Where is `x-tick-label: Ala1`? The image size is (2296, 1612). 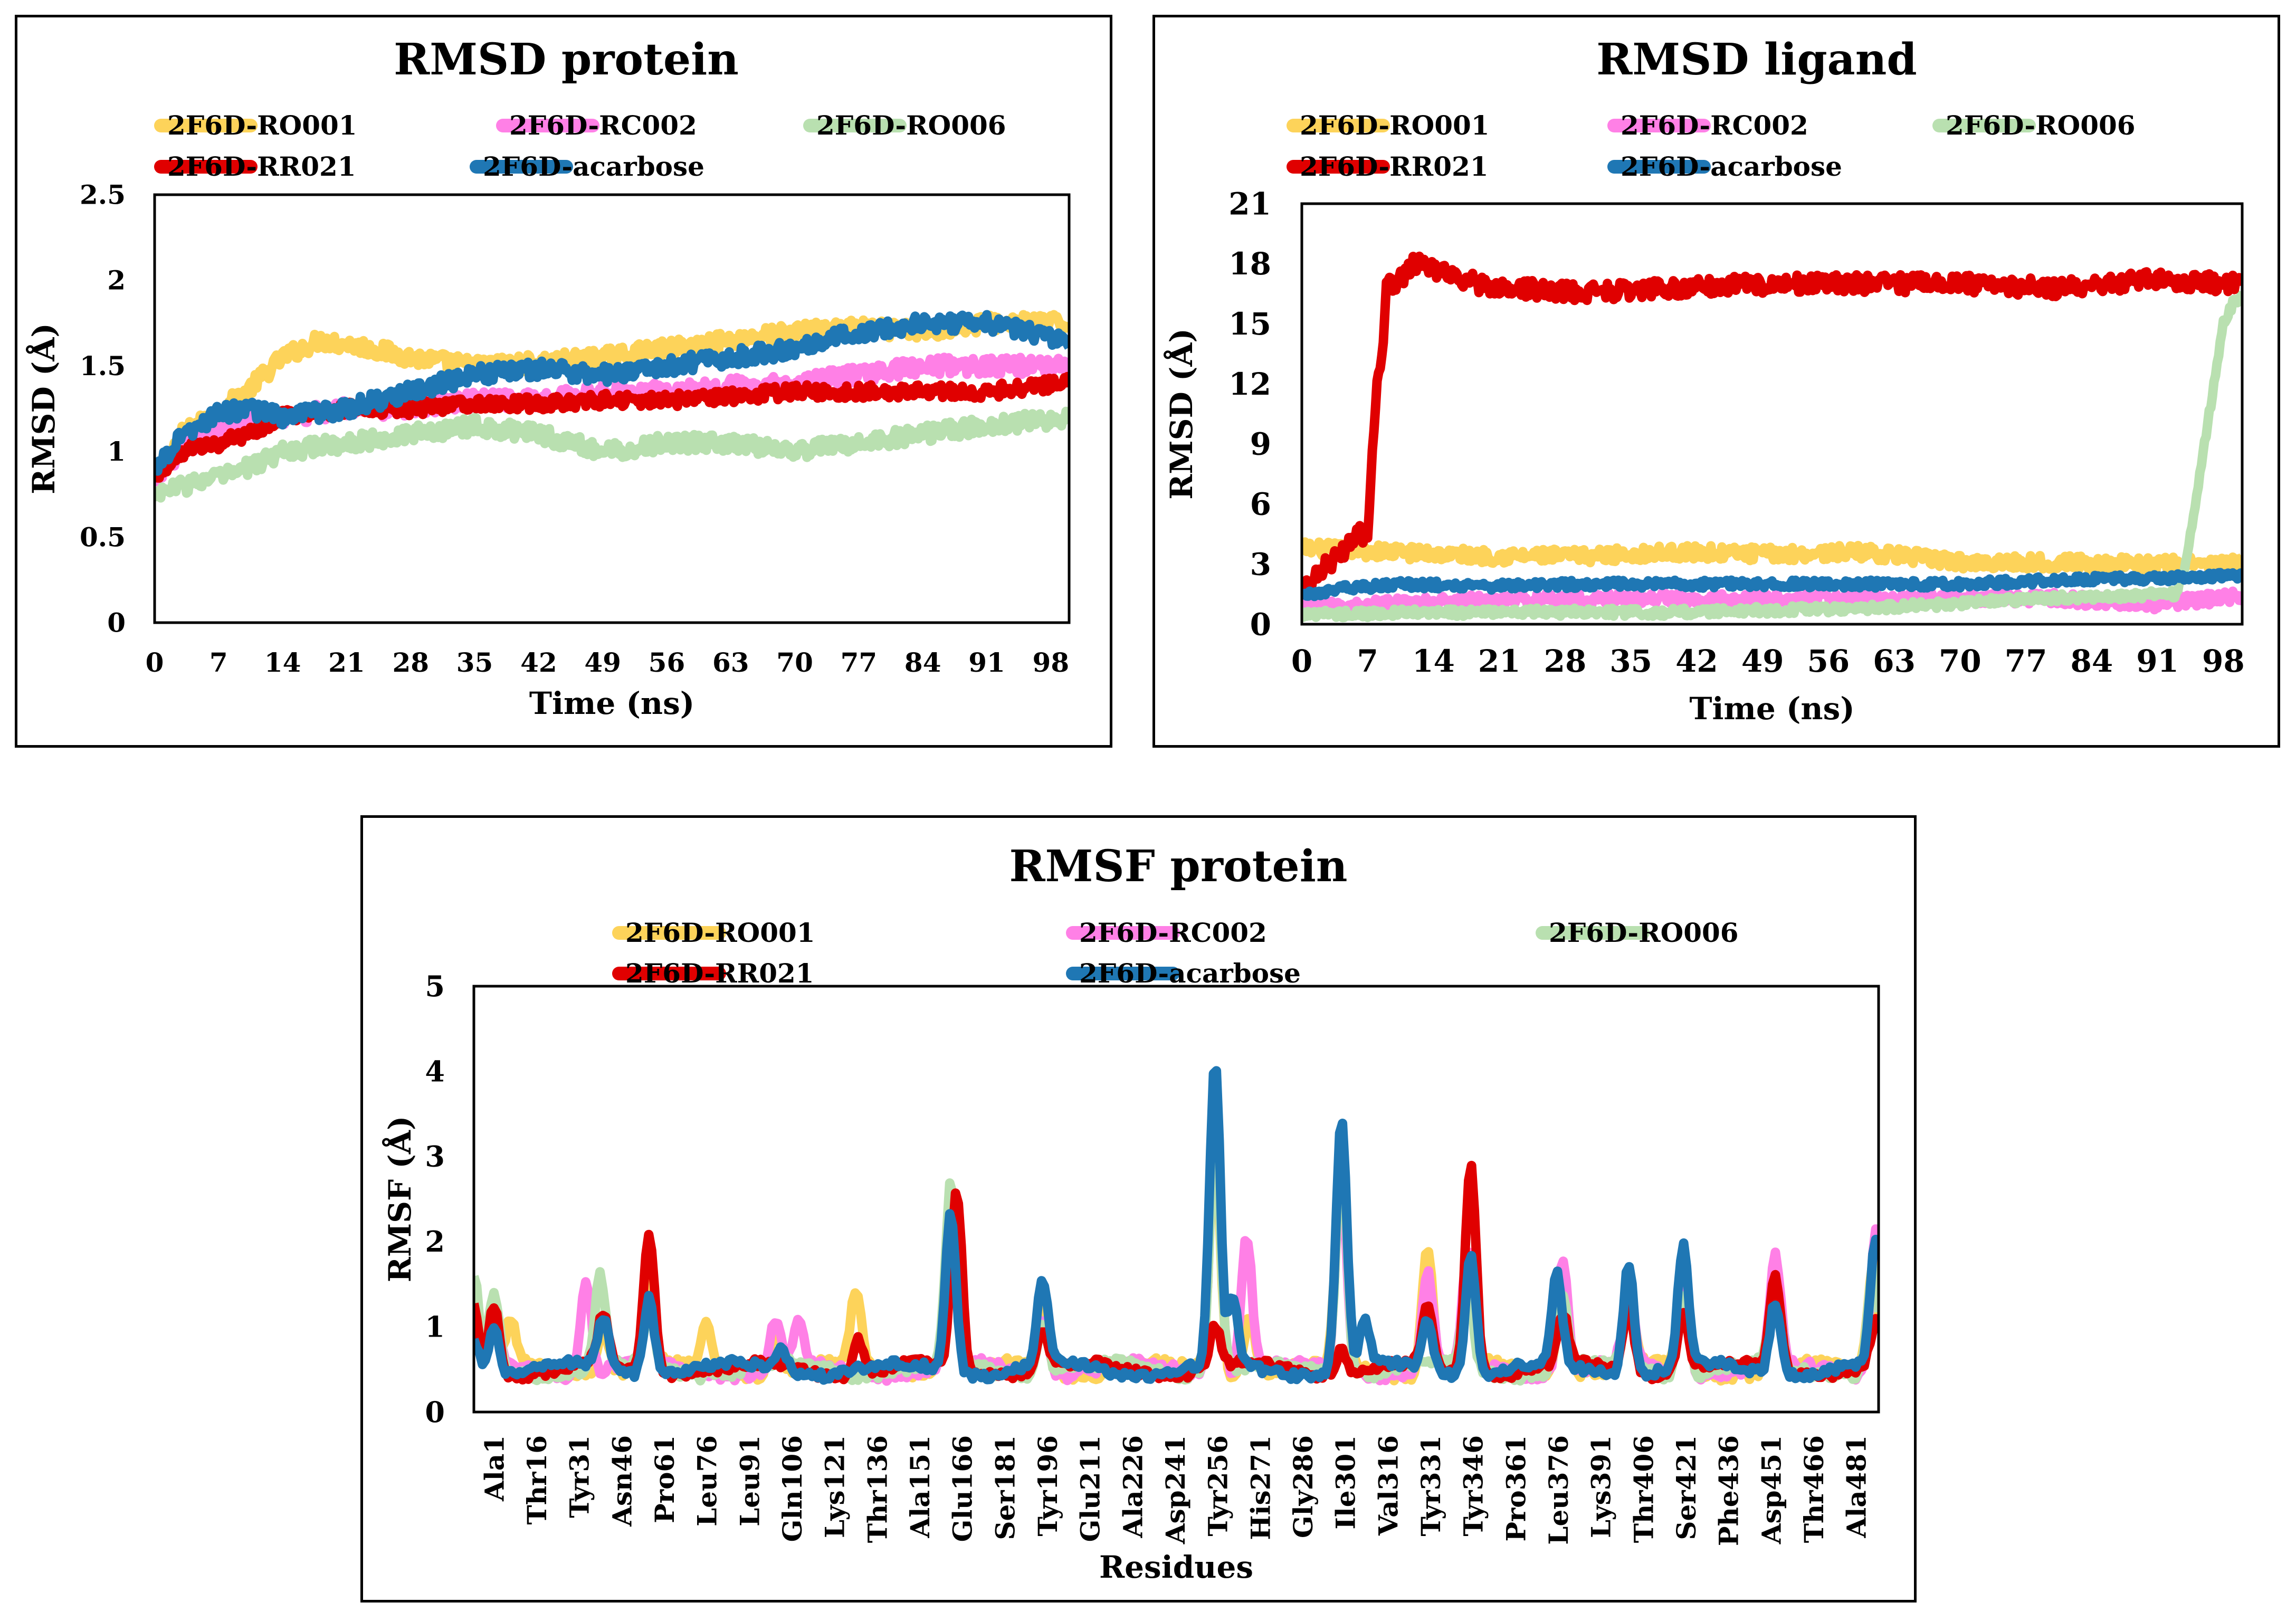
x-tick-label: Ala1 is located at coordinates (494, 1468).